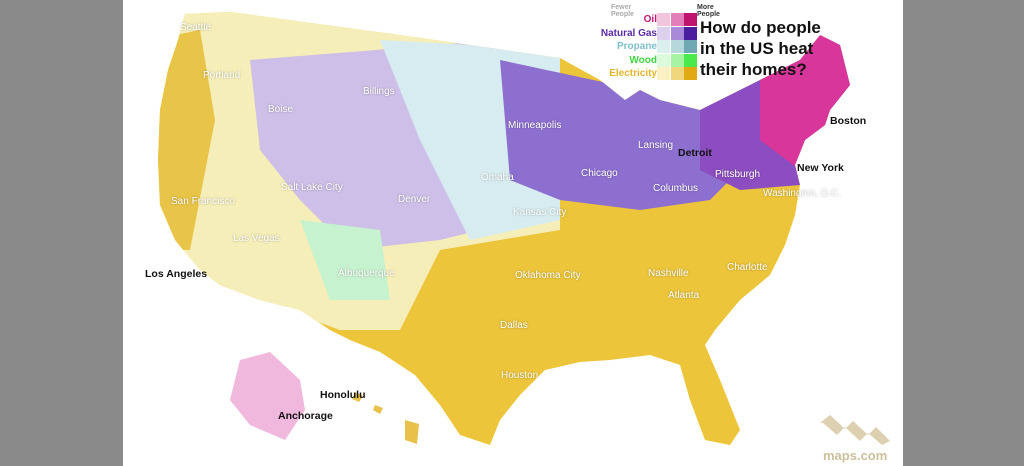  I want to click on city-label-charlotte: Charlotte, so click(747, 267).